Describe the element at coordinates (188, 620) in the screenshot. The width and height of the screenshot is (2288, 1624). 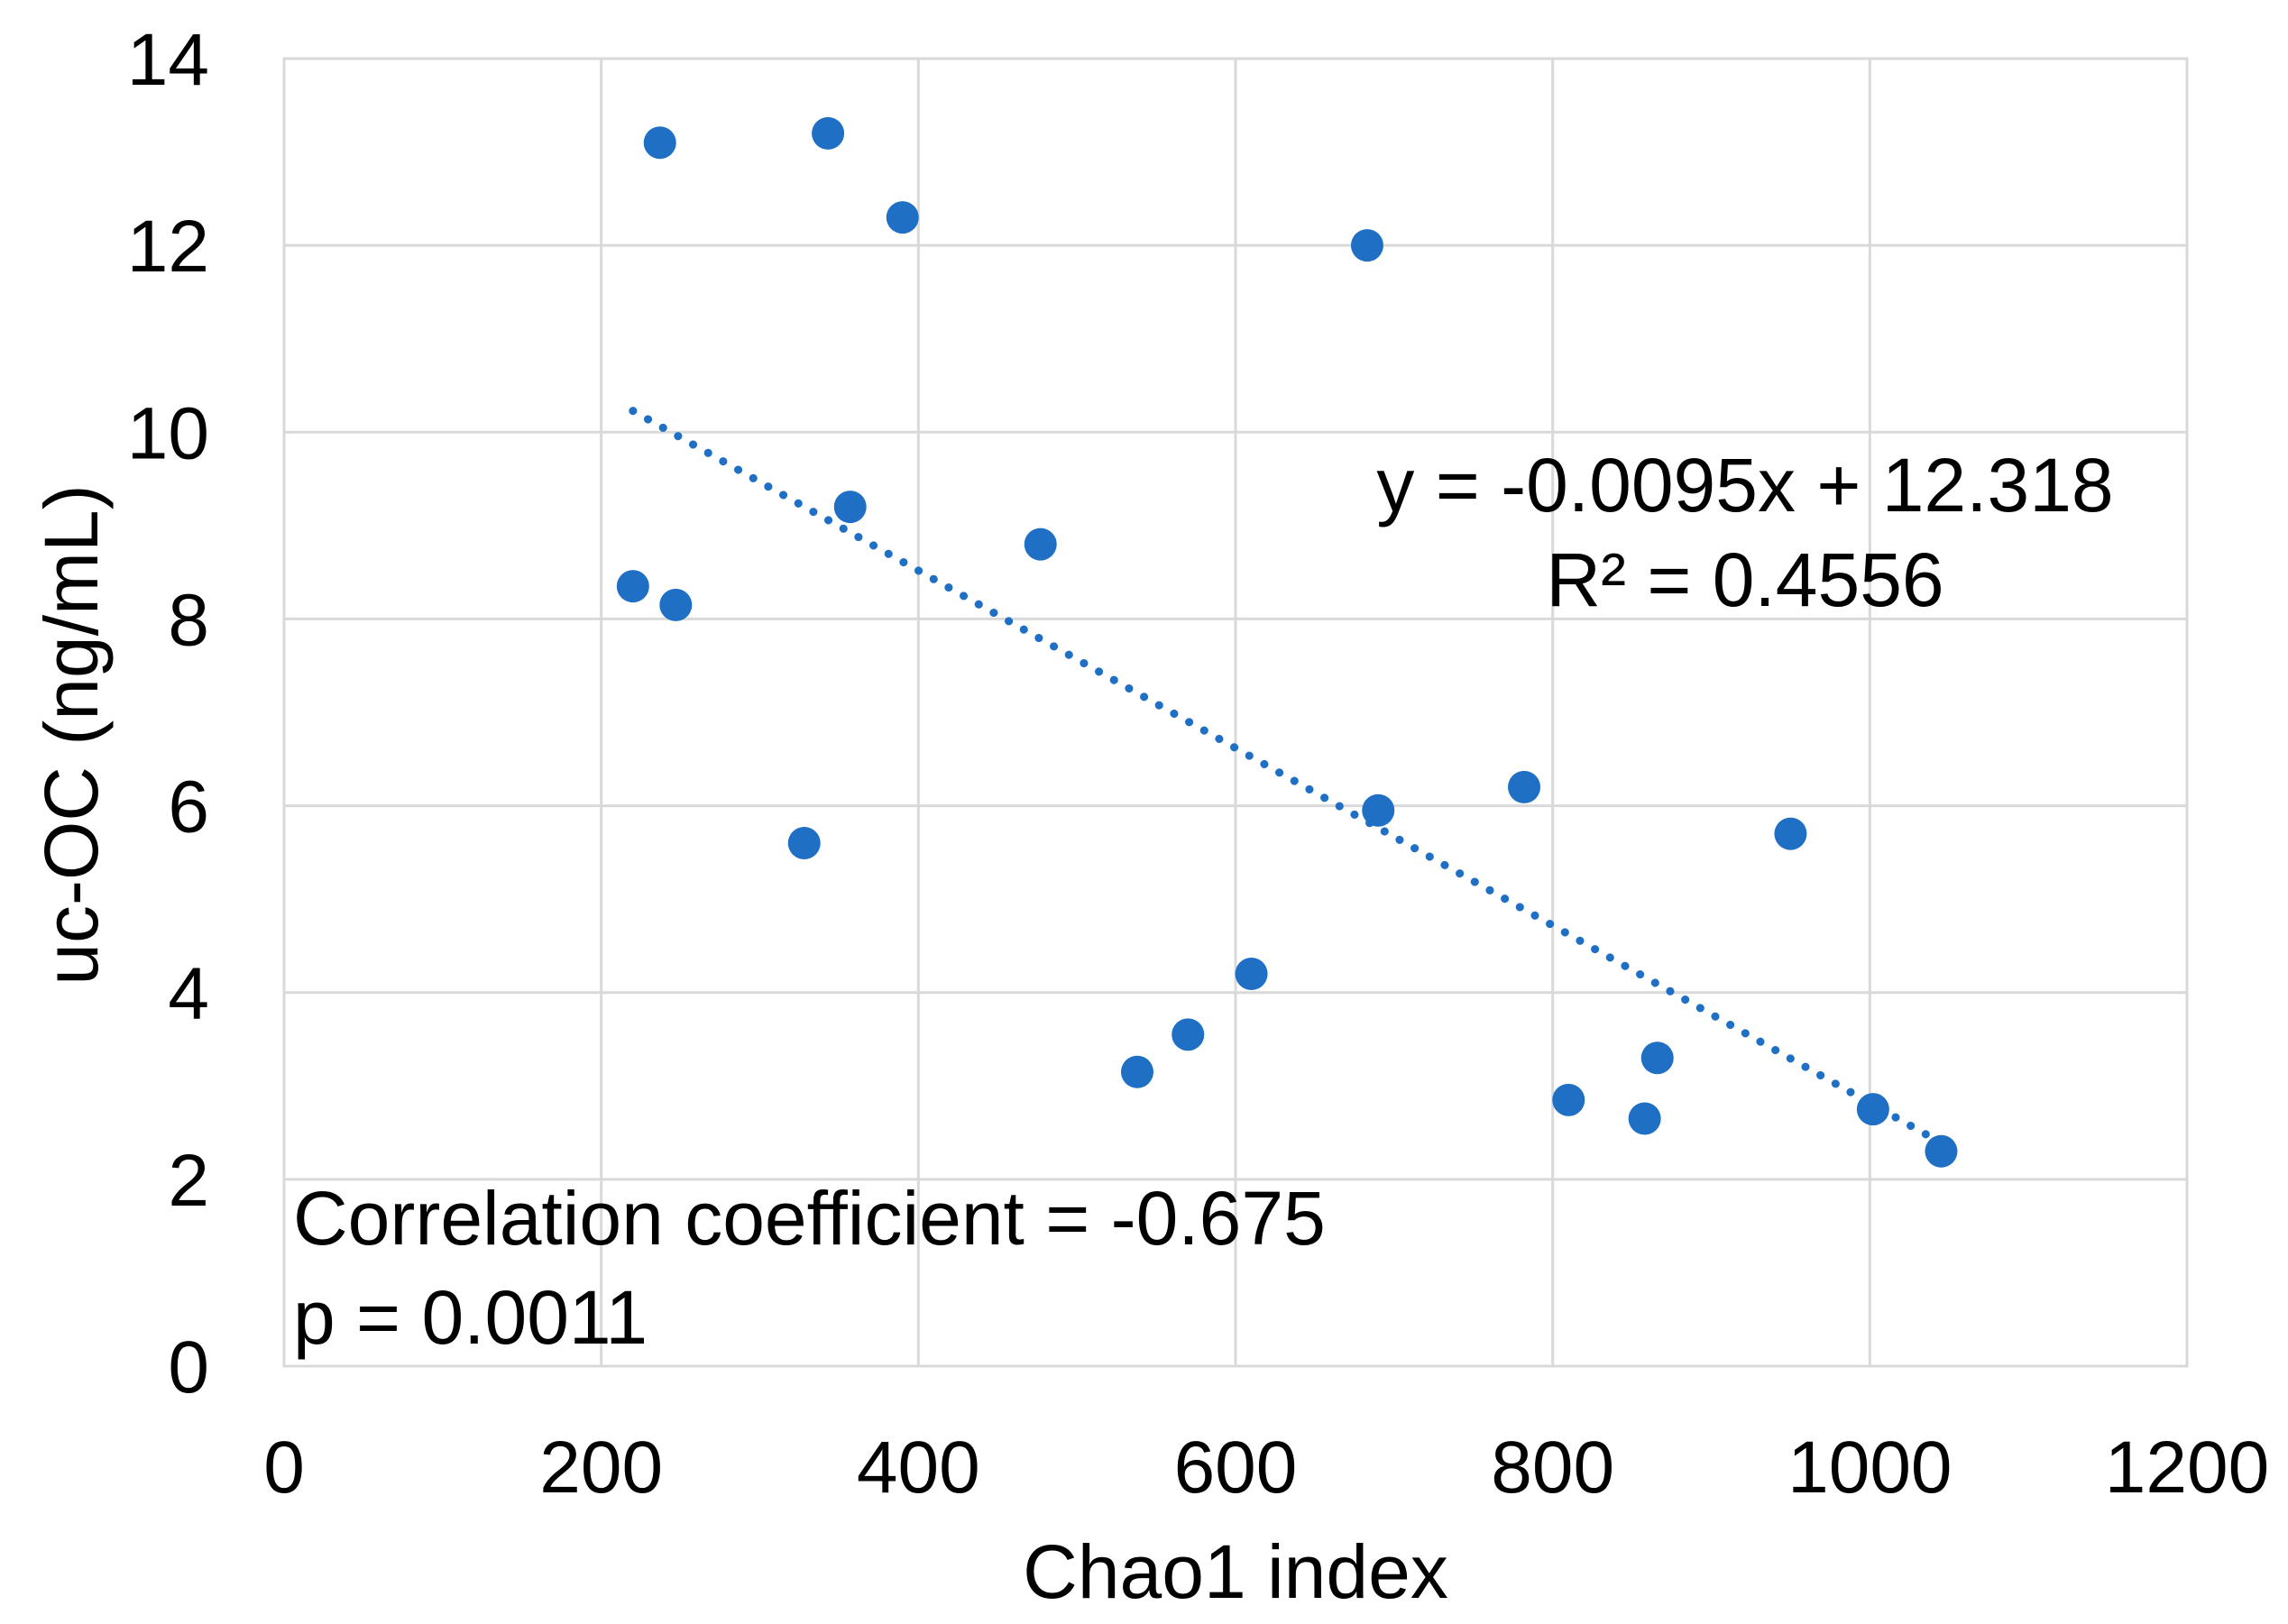
I see `y-tick-label: 8` at that location.